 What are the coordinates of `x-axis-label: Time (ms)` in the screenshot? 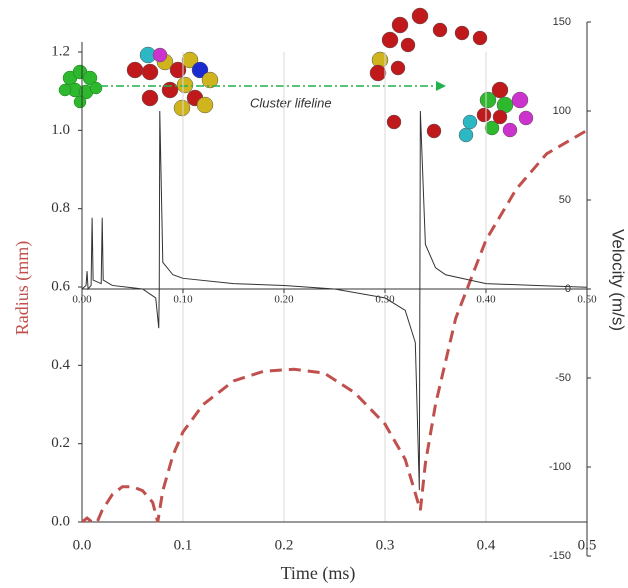 It's located at (318, 573).